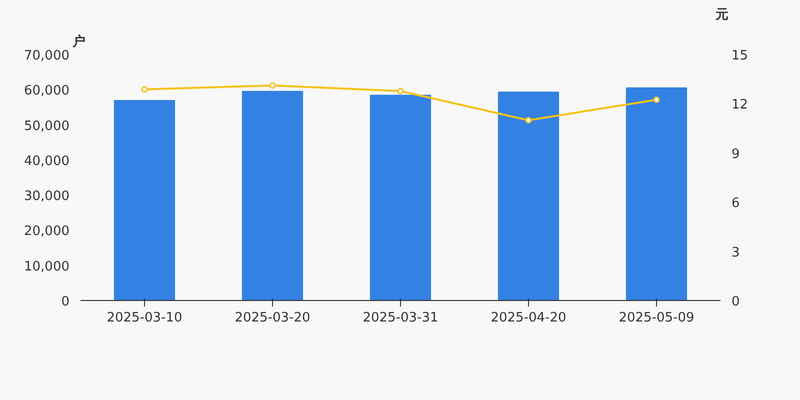 The image size is (800, 400). What do you see at coordinates (47, 161) in the screenshot?
I see `y-tick-label: 40,000` at bounding box center [47, 161].